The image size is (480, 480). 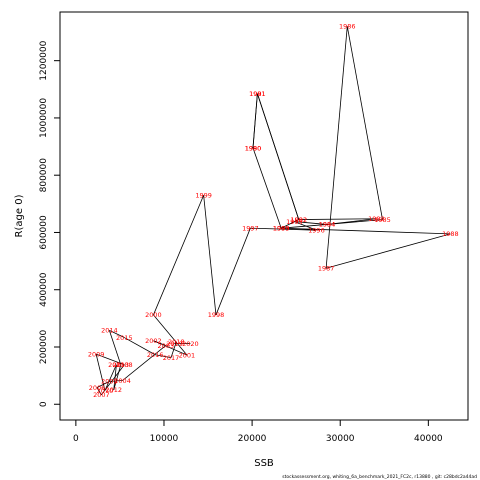 What do you see at coordinates (340, 439) in the screenshot?
I see `x-tick-label: 30000` at bounding box center [340, 439].